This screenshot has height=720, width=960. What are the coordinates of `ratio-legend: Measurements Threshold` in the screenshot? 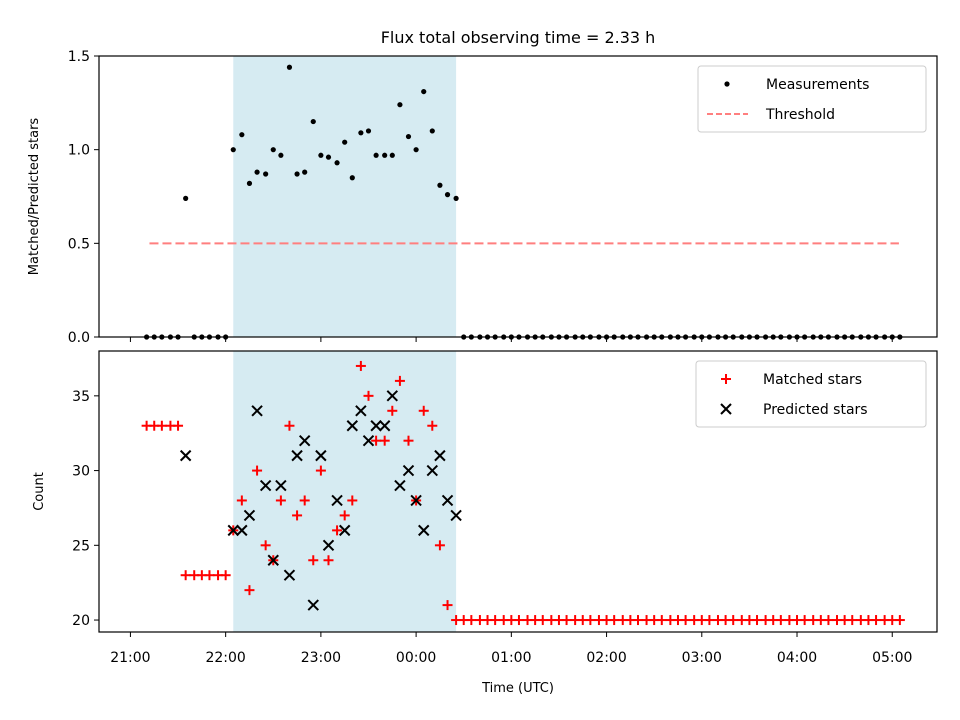 It's located at (812, 99).